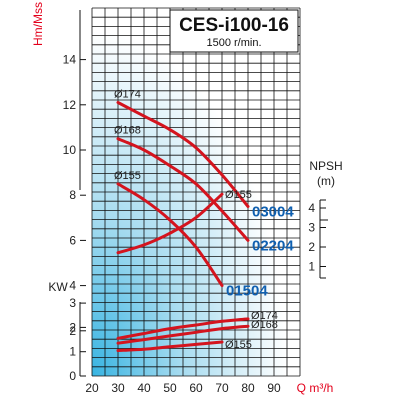 The image size is (400, 400). What do you see at coordinates (170, 388) in the screenshot?
I see `x-tick-label: 50` at bounding box center [170, 388].